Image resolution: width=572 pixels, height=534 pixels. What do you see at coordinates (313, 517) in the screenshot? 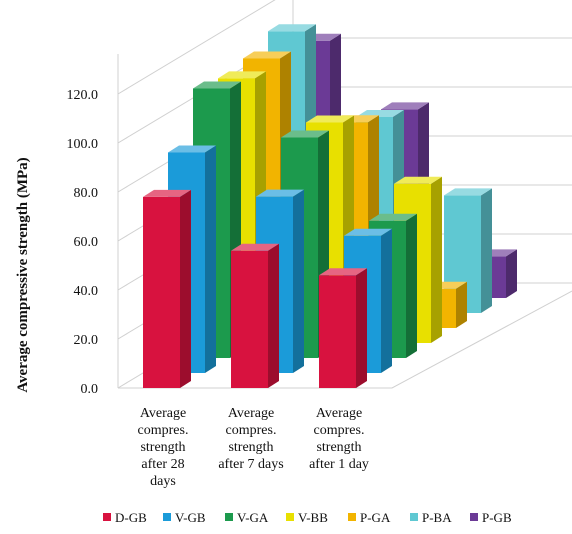
I see `legend-label: V-BB` at bounding box center [313, 517].